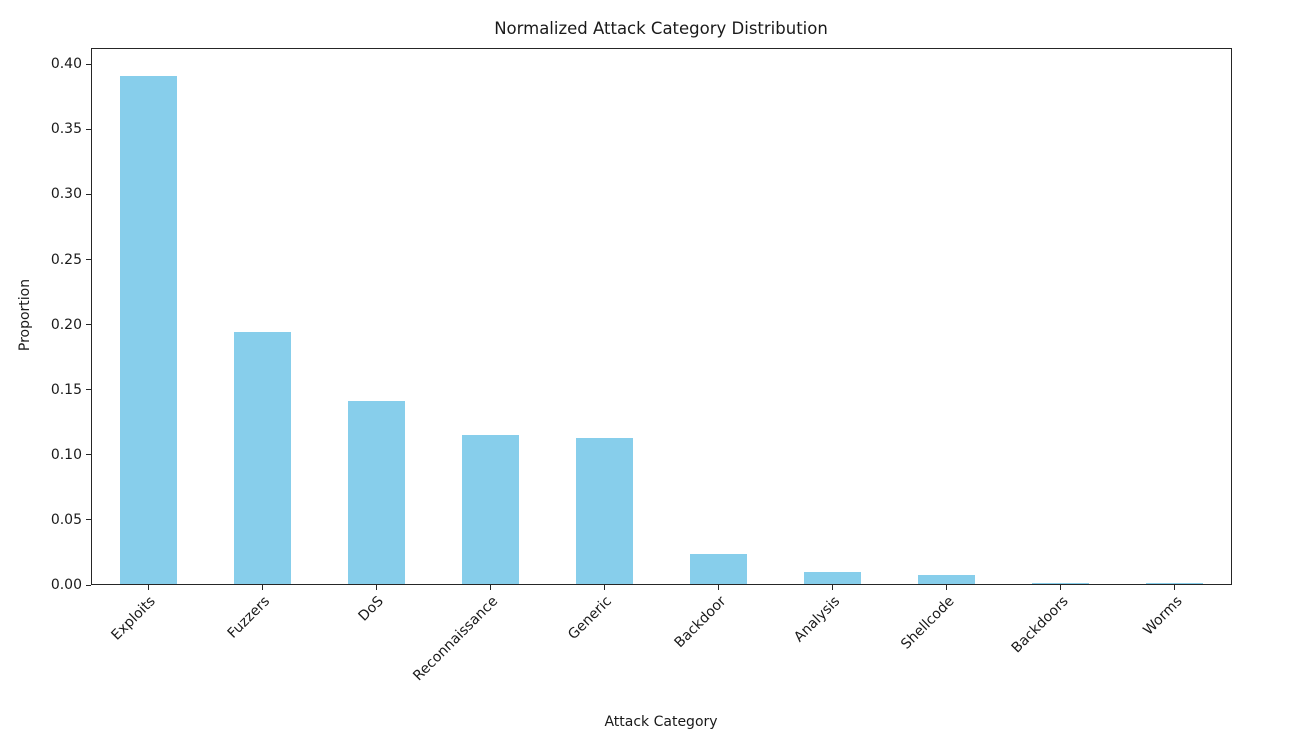 Image resolution: width=1292 pixels, height=743 pixels. Describe the element at coordinates (25, 315) in the screenshot. I see `y-axis-label: Proportion` at that location.